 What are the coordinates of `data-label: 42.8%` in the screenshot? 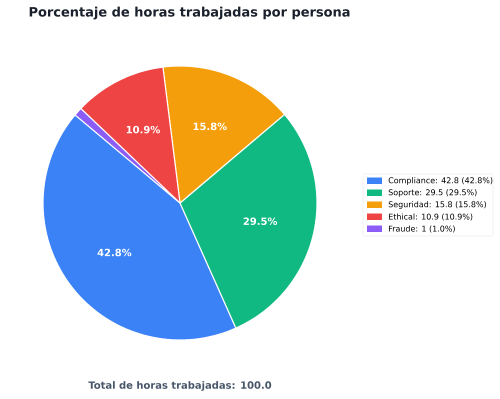 It's located at (115, 252).